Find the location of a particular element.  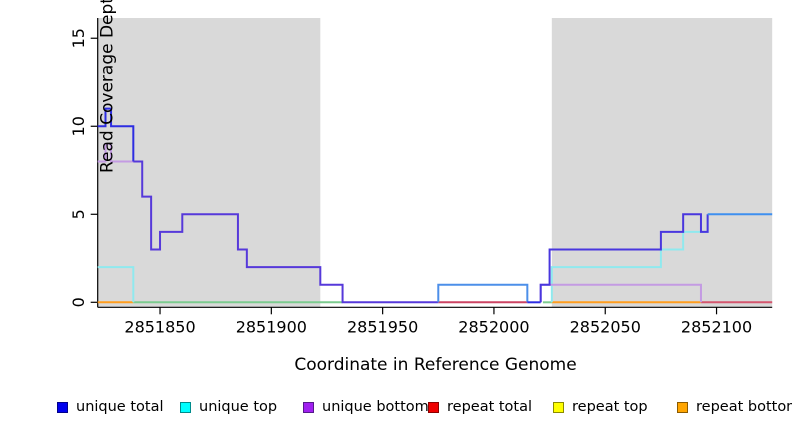

x-tick-label: 2852050 is located at coordinates (605, 326).